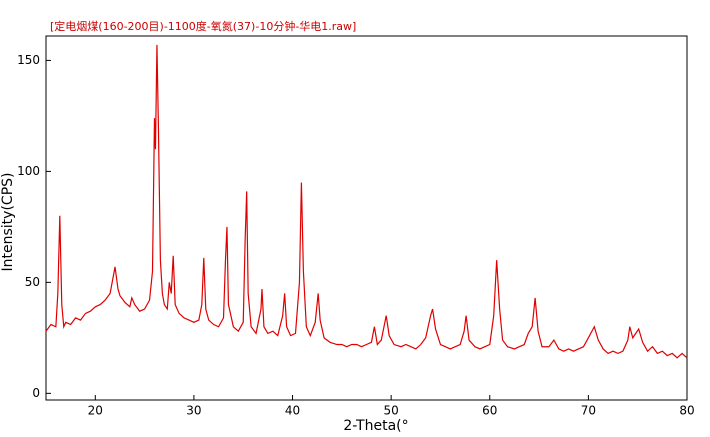  I want to click on x-tick-label: 60, so click(489, 411).